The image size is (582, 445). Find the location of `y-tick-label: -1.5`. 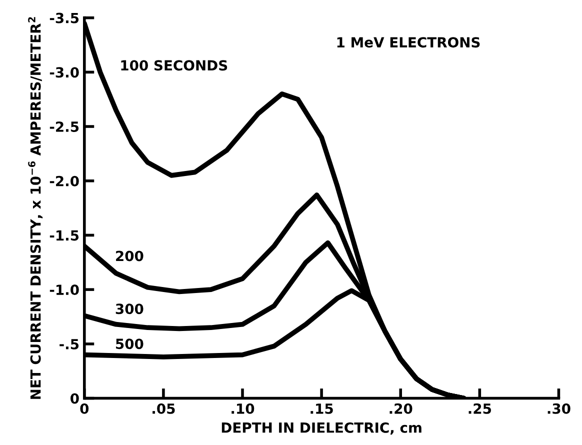

y-tick-label: -1.5 is located at coordinates (64, 235).